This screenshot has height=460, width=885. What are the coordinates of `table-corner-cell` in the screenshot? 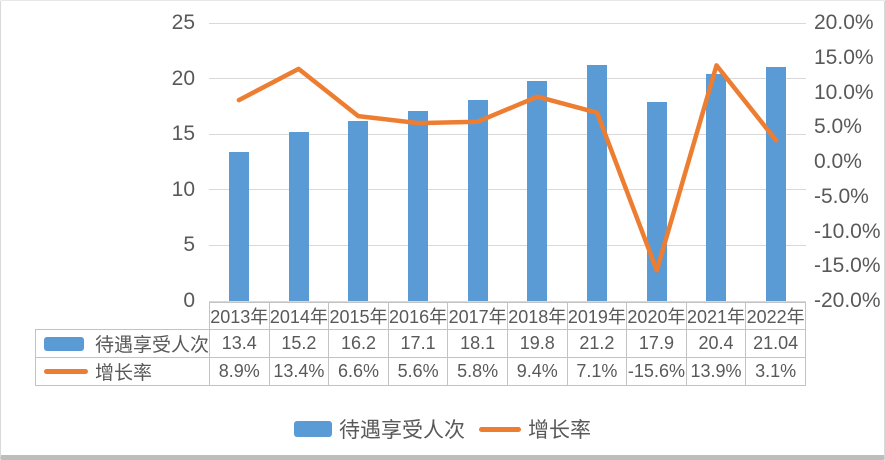 It's located at (123, 316).